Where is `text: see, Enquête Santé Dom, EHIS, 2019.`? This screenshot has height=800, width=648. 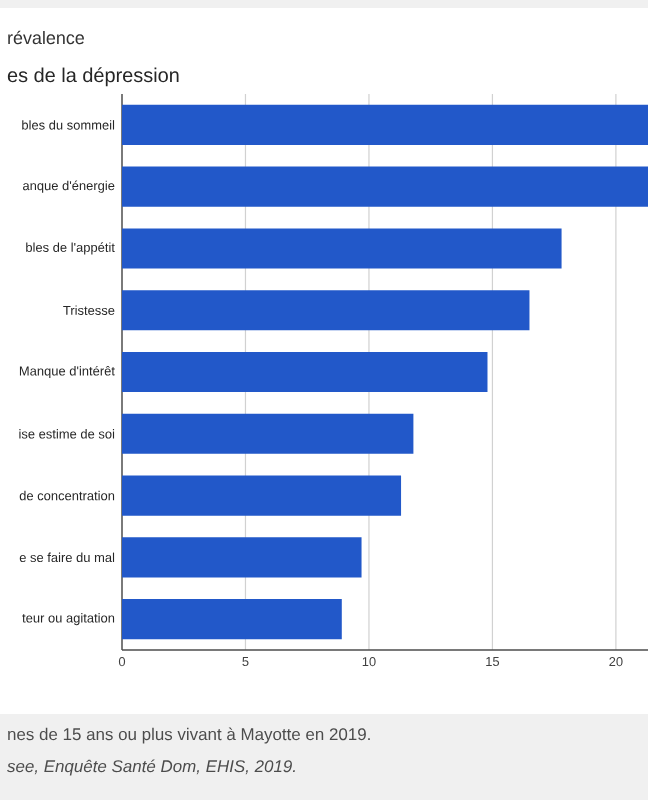
text: see, Enquête Santé Dom, EHIS, 2019. is located at coordinates (151, 767).